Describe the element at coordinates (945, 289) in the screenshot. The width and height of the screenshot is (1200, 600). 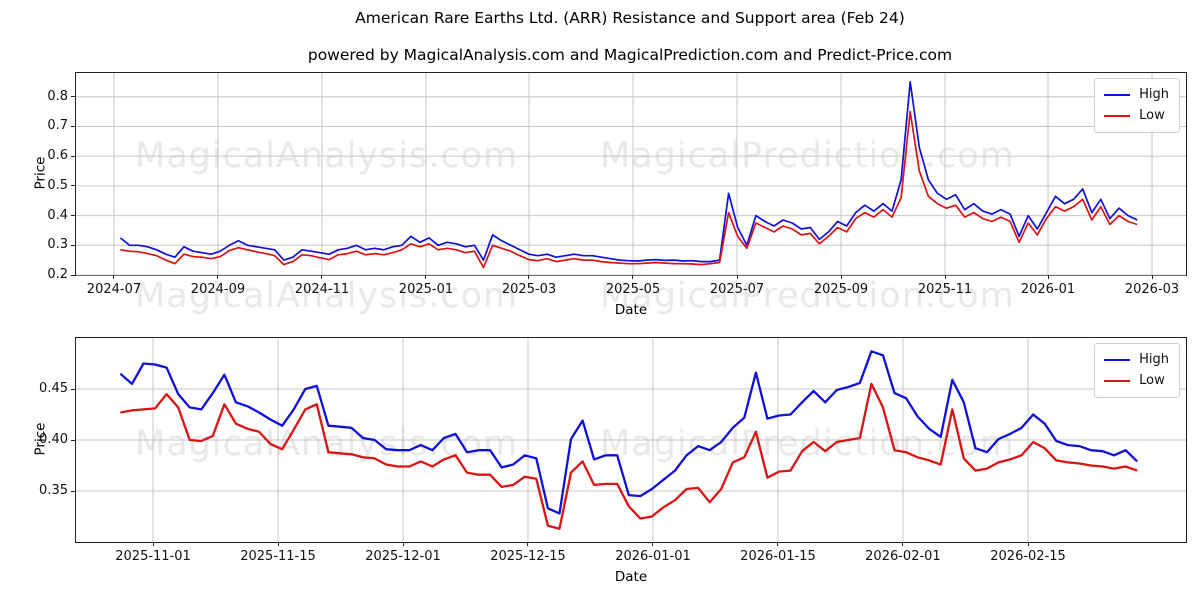
I see `x-tick-label: 2025-11` at that location.